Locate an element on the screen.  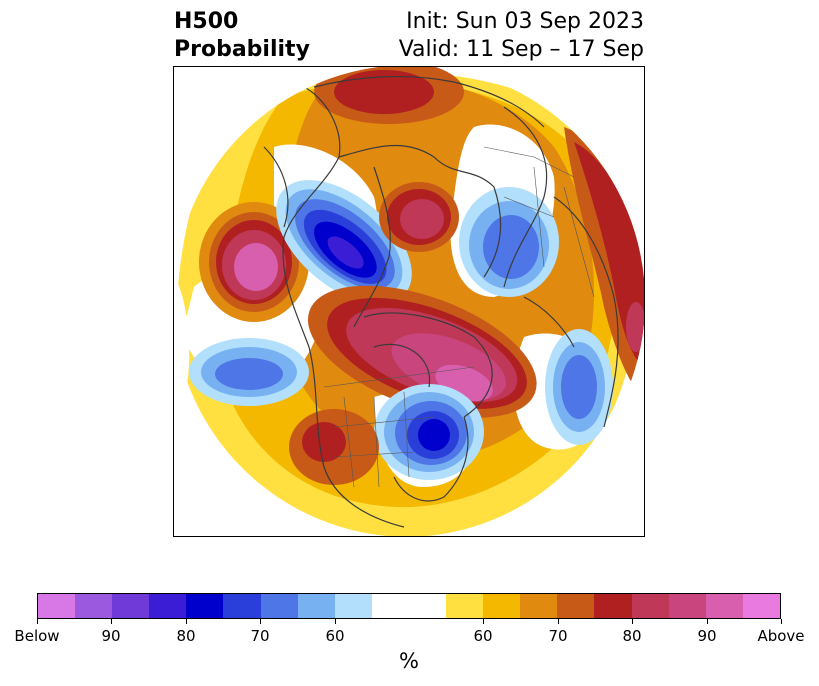
colorbar-tick-label: Above is located at coordinates (781, 636).